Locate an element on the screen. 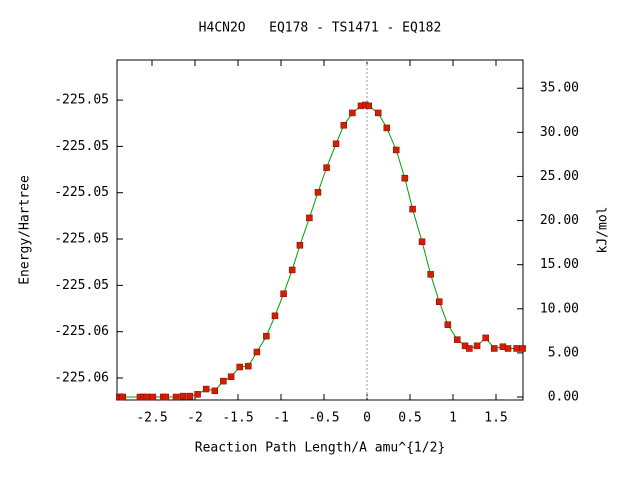  y2-tick-label: 25.00 is located at coordinates (559, 176).